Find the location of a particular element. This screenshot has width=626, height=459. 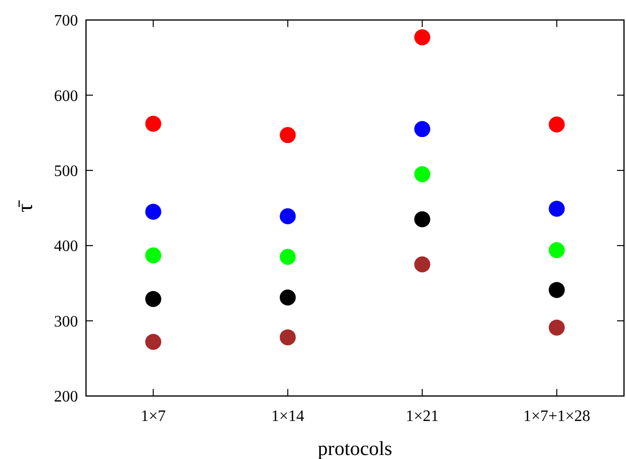

x-tick-label: 1×7 is located at coordinates (153, 416).